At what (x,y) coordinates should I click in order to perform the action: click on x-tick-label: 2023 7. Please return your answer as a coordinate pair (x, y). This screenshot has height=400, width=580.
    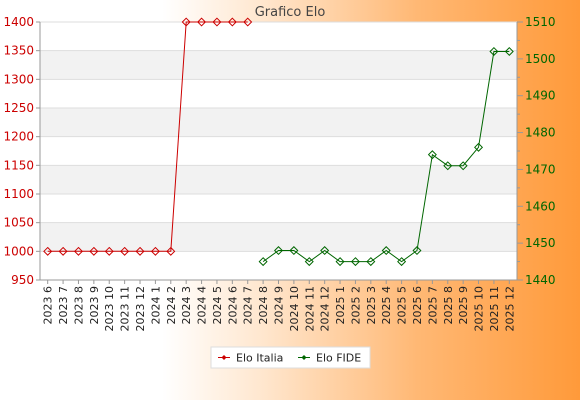
    Looking at the image, I should click on (63, 305).